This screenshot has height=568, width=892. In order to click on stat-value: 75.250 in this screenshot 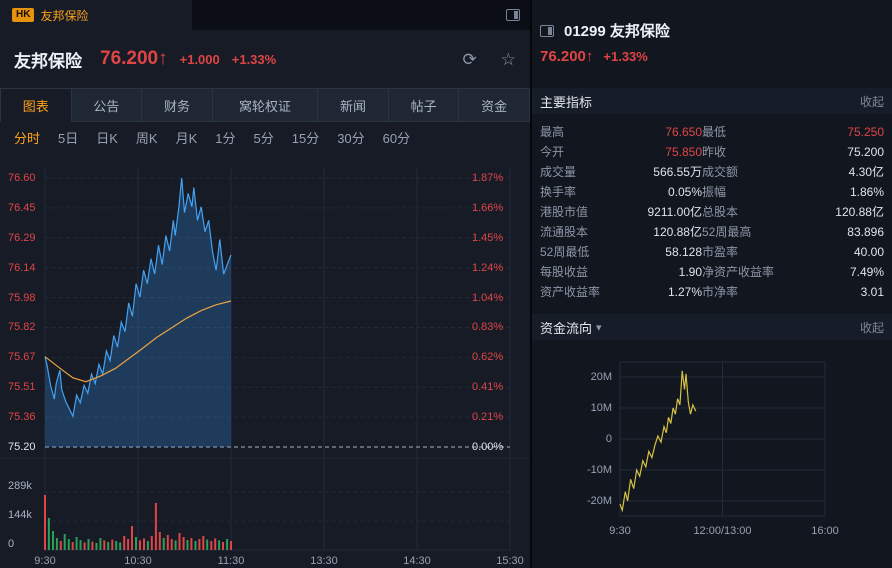, I will do `click(865, 132)`.